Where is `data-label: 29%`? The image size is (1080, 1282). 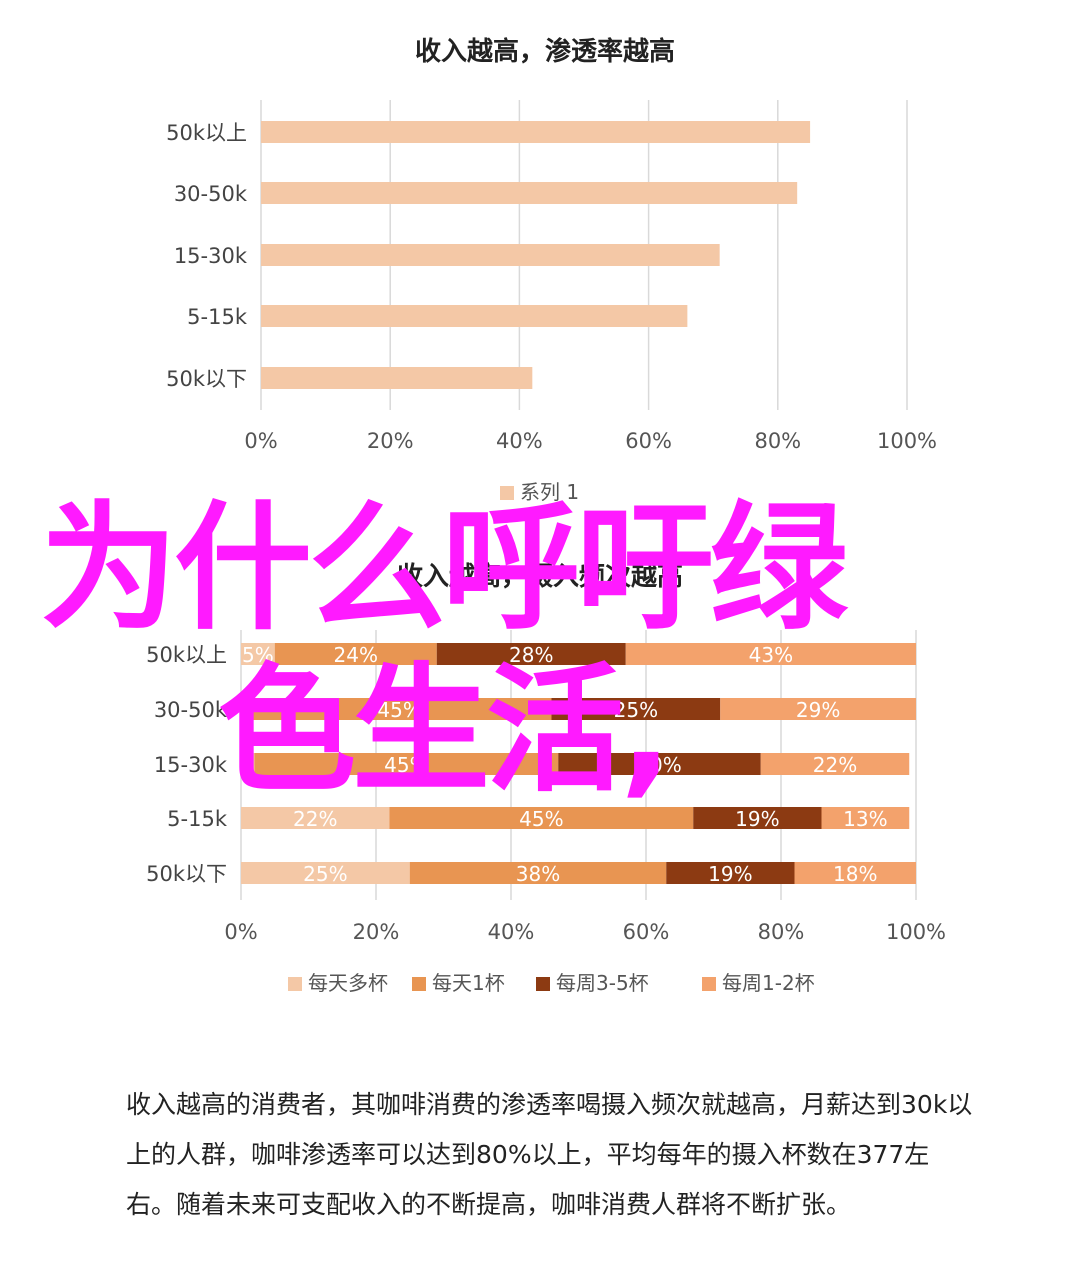
data-label: 29% is located at coordinates (818, 710).